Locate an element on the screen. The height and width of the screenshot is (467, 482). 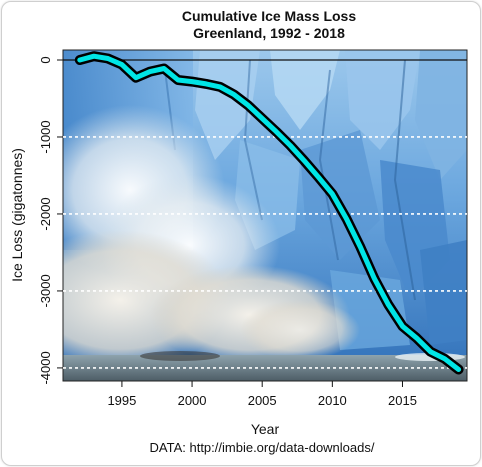
chart-subtitle: Greenland, 1992 - 2018 is located at coordinates (269, 33).